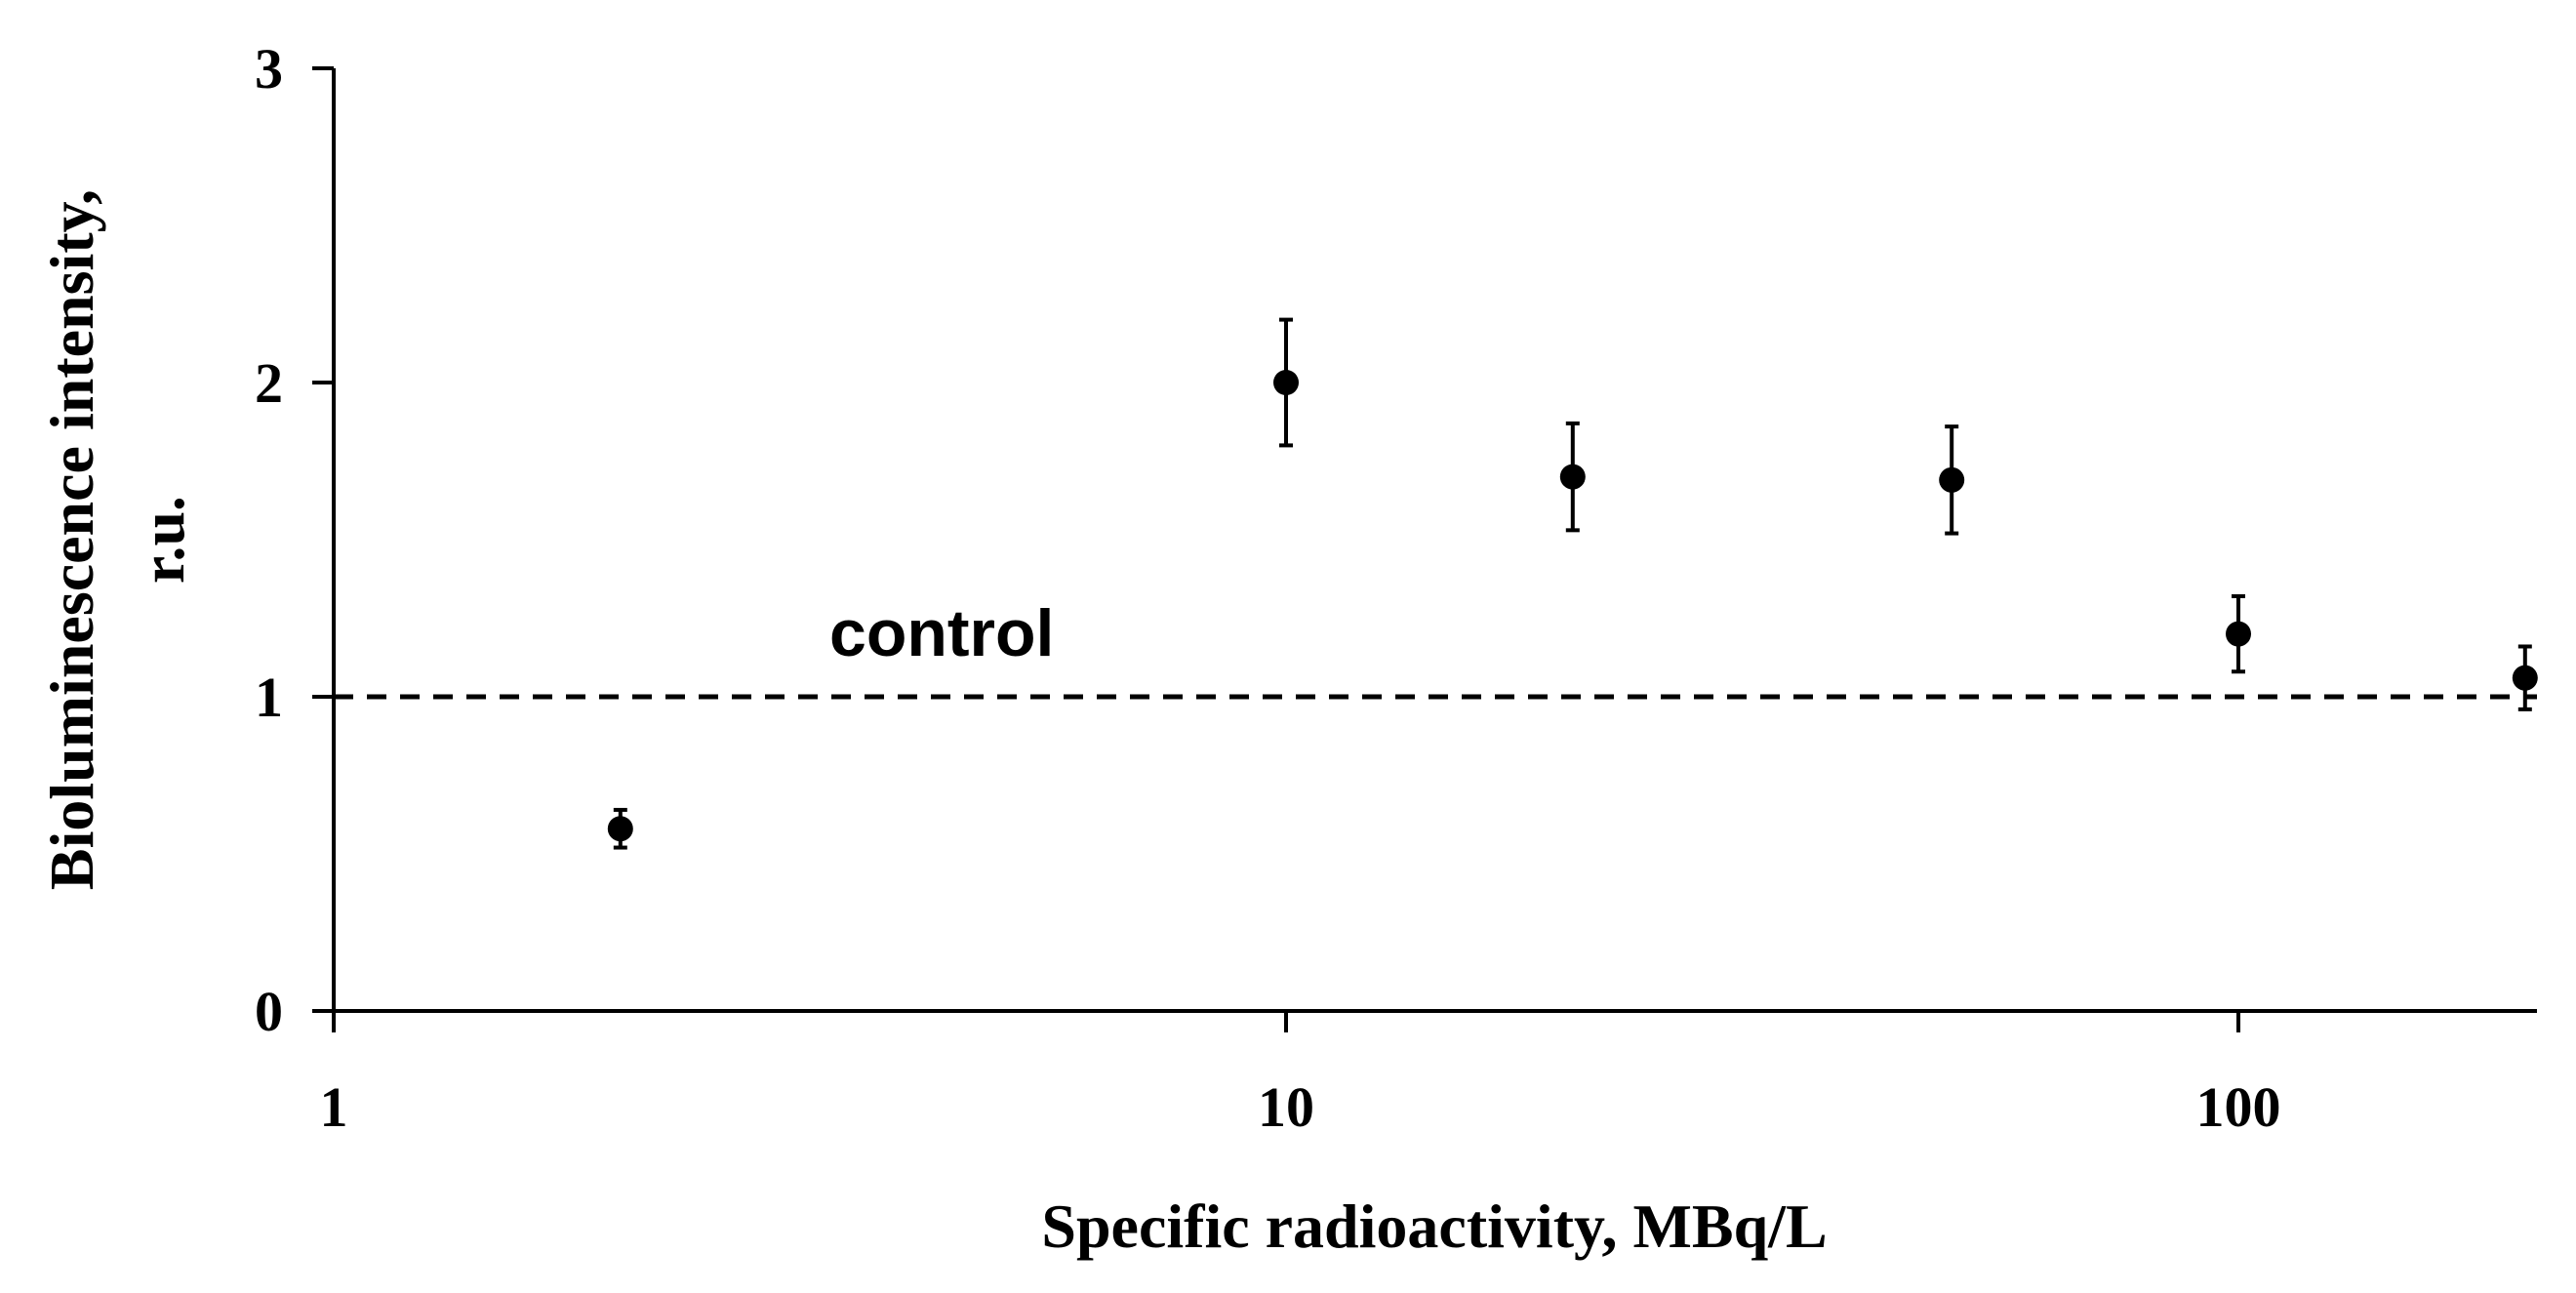  What do you see at coordinates (269, 1012) in the screenshot?
I see `y-tick-label-0: 0` at bounding box center [269, 1012].